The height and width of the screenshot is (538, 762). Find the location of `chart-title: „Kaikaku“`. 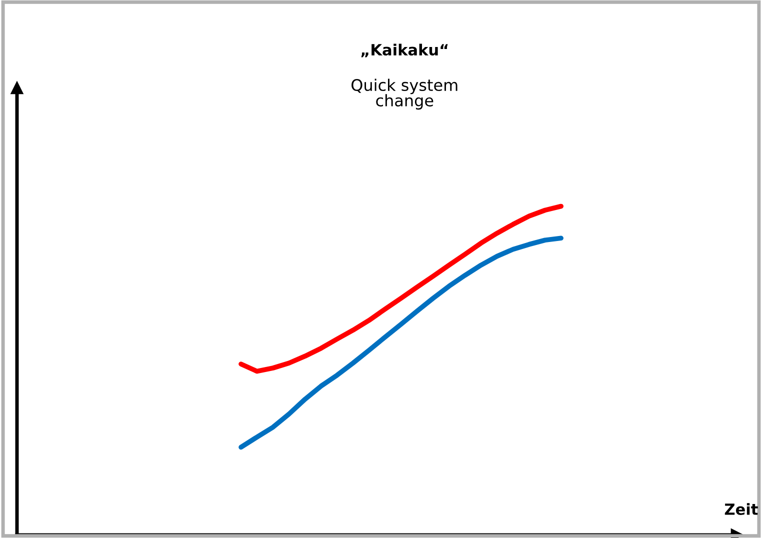

chart-title: „Kaikaku“ is located at coordinates (404, 51).